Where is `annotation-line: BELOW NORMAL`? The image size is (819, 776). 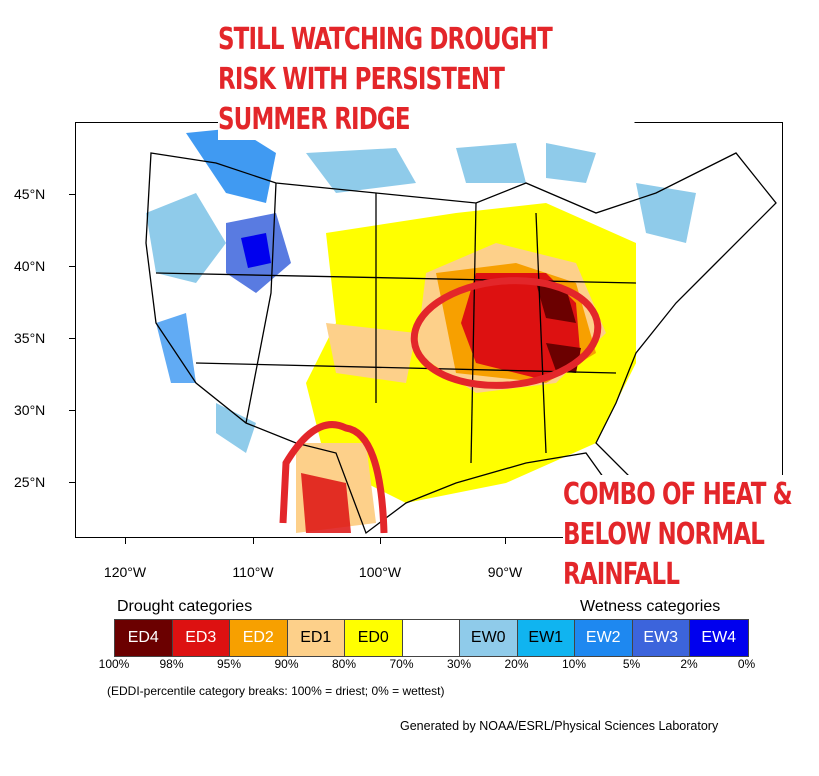 annotation-line: BELOW NORMAL is located at coordinates (664, 534).